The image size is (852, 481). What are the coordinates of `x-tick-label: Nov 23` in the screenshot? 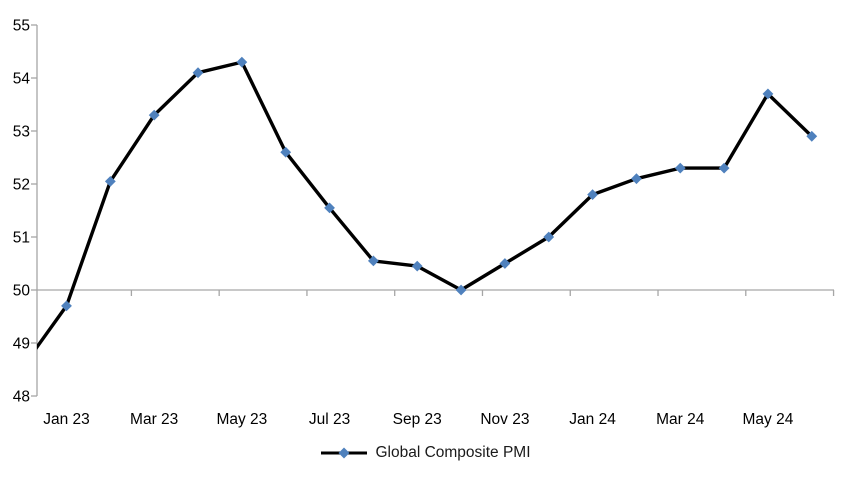 It's located at (504, 419).